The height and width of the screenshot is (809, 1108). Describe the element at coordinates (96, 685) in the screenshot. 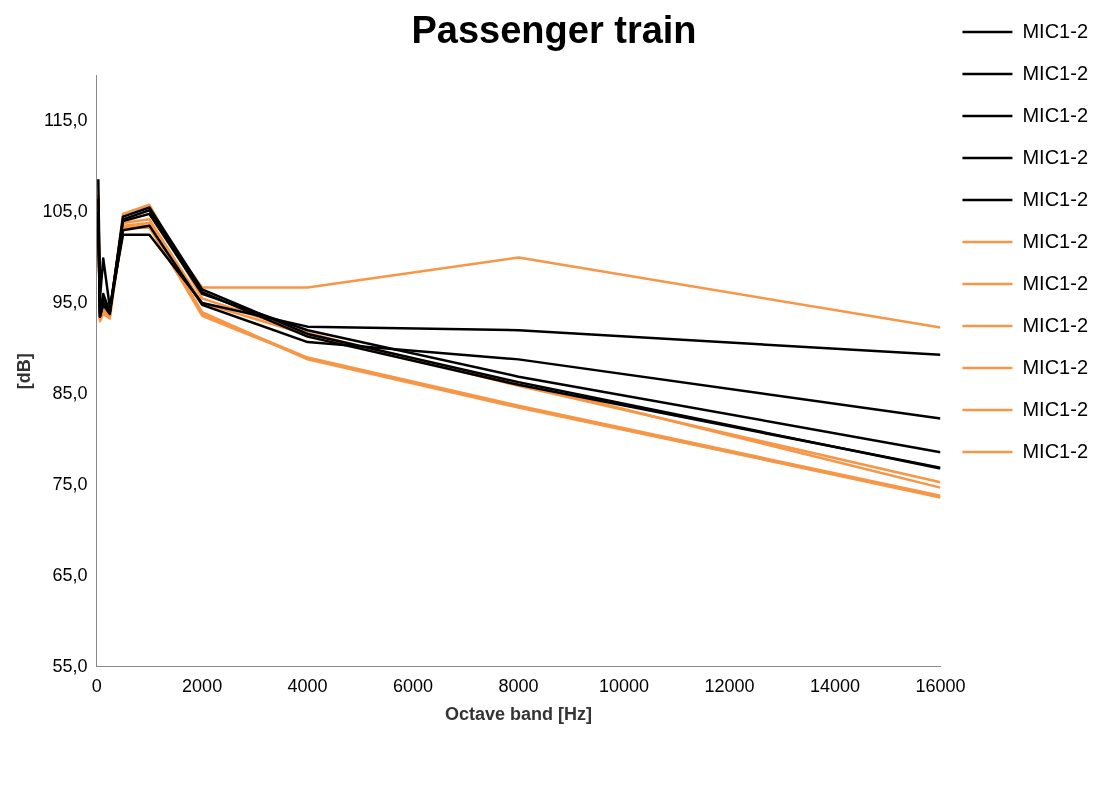

I see `x-tick-label: 0` at that location.